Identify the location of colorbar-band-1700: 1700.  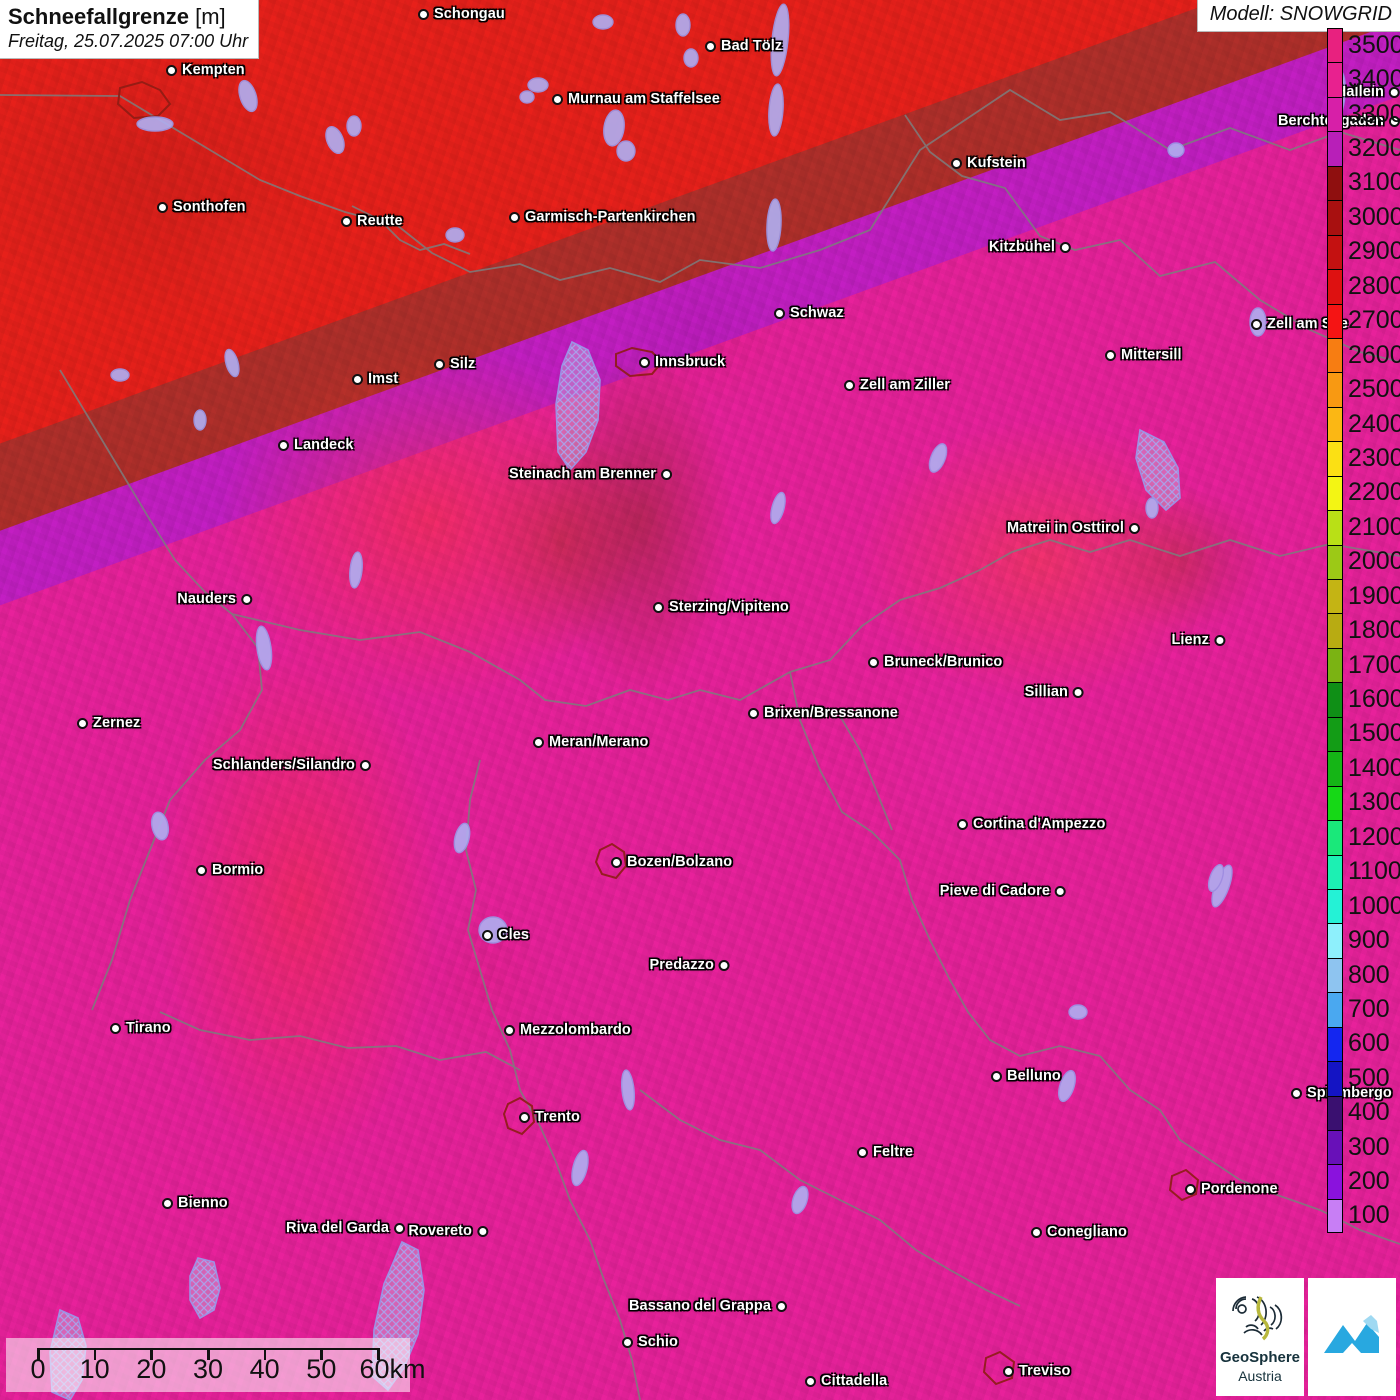
(1363, 665).